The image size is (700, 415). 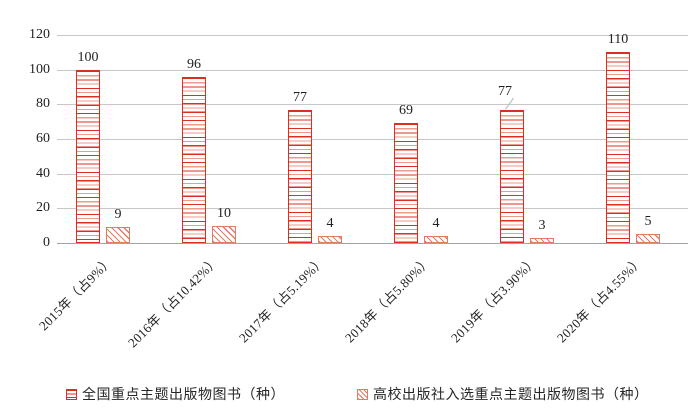 What do you see at coordinates (43, 173) in the screenshot?
I see `y-tick-label-40: 40` at bounding box center [43, 173].